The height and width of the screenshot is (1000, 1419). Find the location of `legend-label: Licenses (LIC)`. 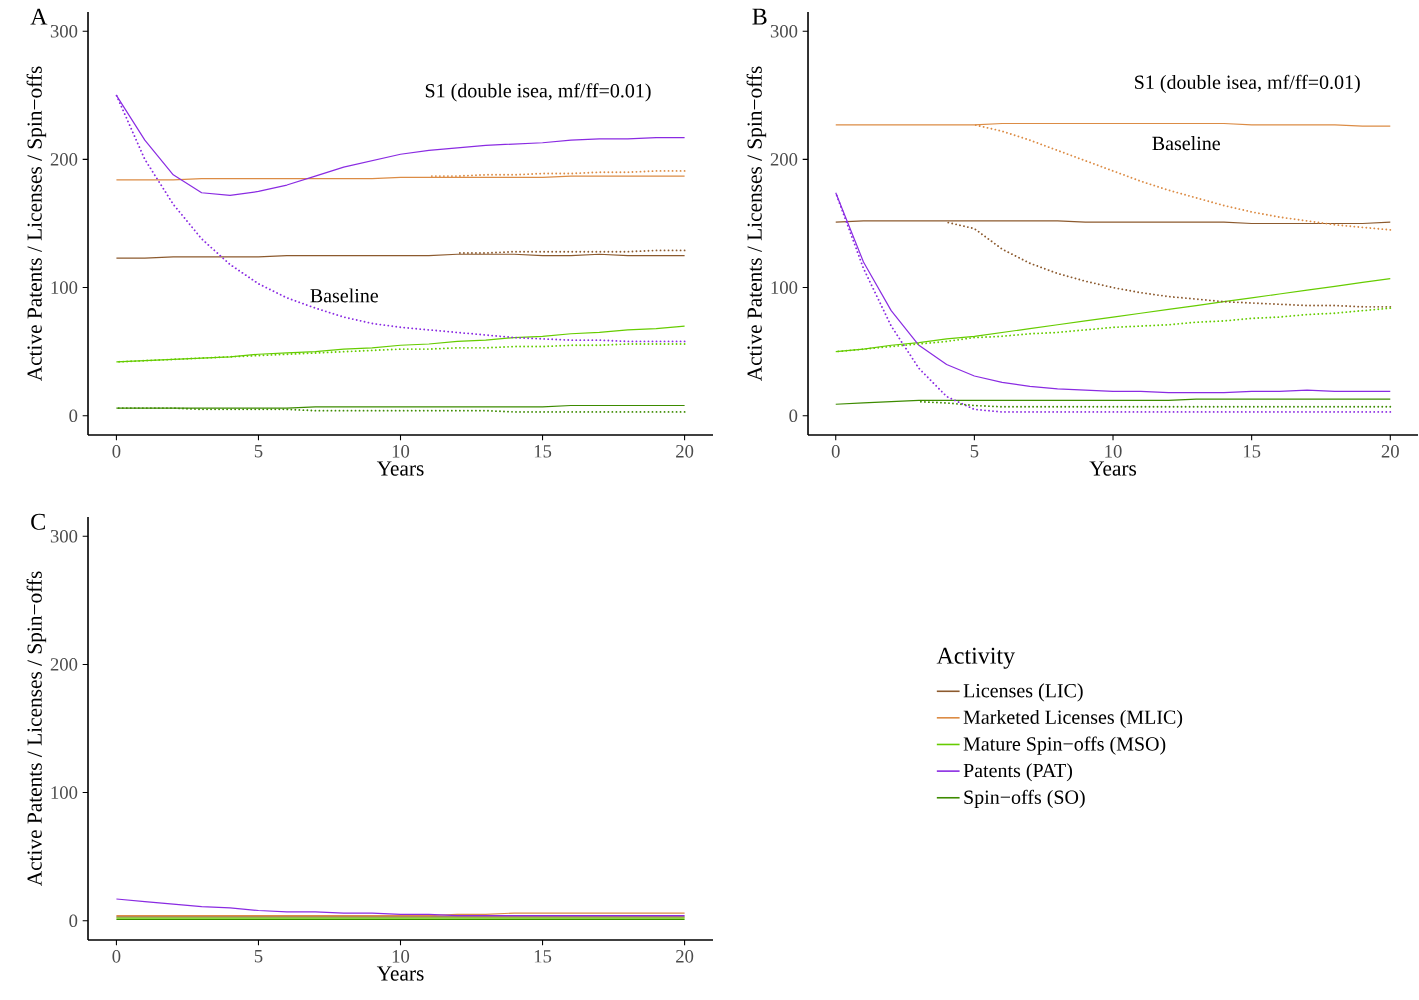

legend-label: Licenses (LIC) is located at coordinates (1023, 692).